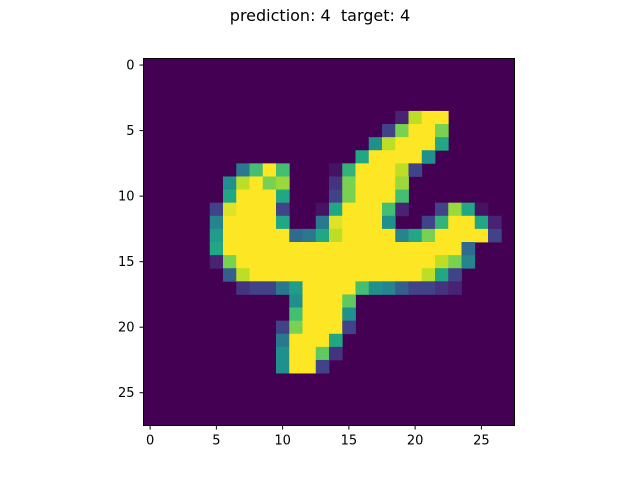  I want to click on x-tick-label: 0, so click(150, 441).